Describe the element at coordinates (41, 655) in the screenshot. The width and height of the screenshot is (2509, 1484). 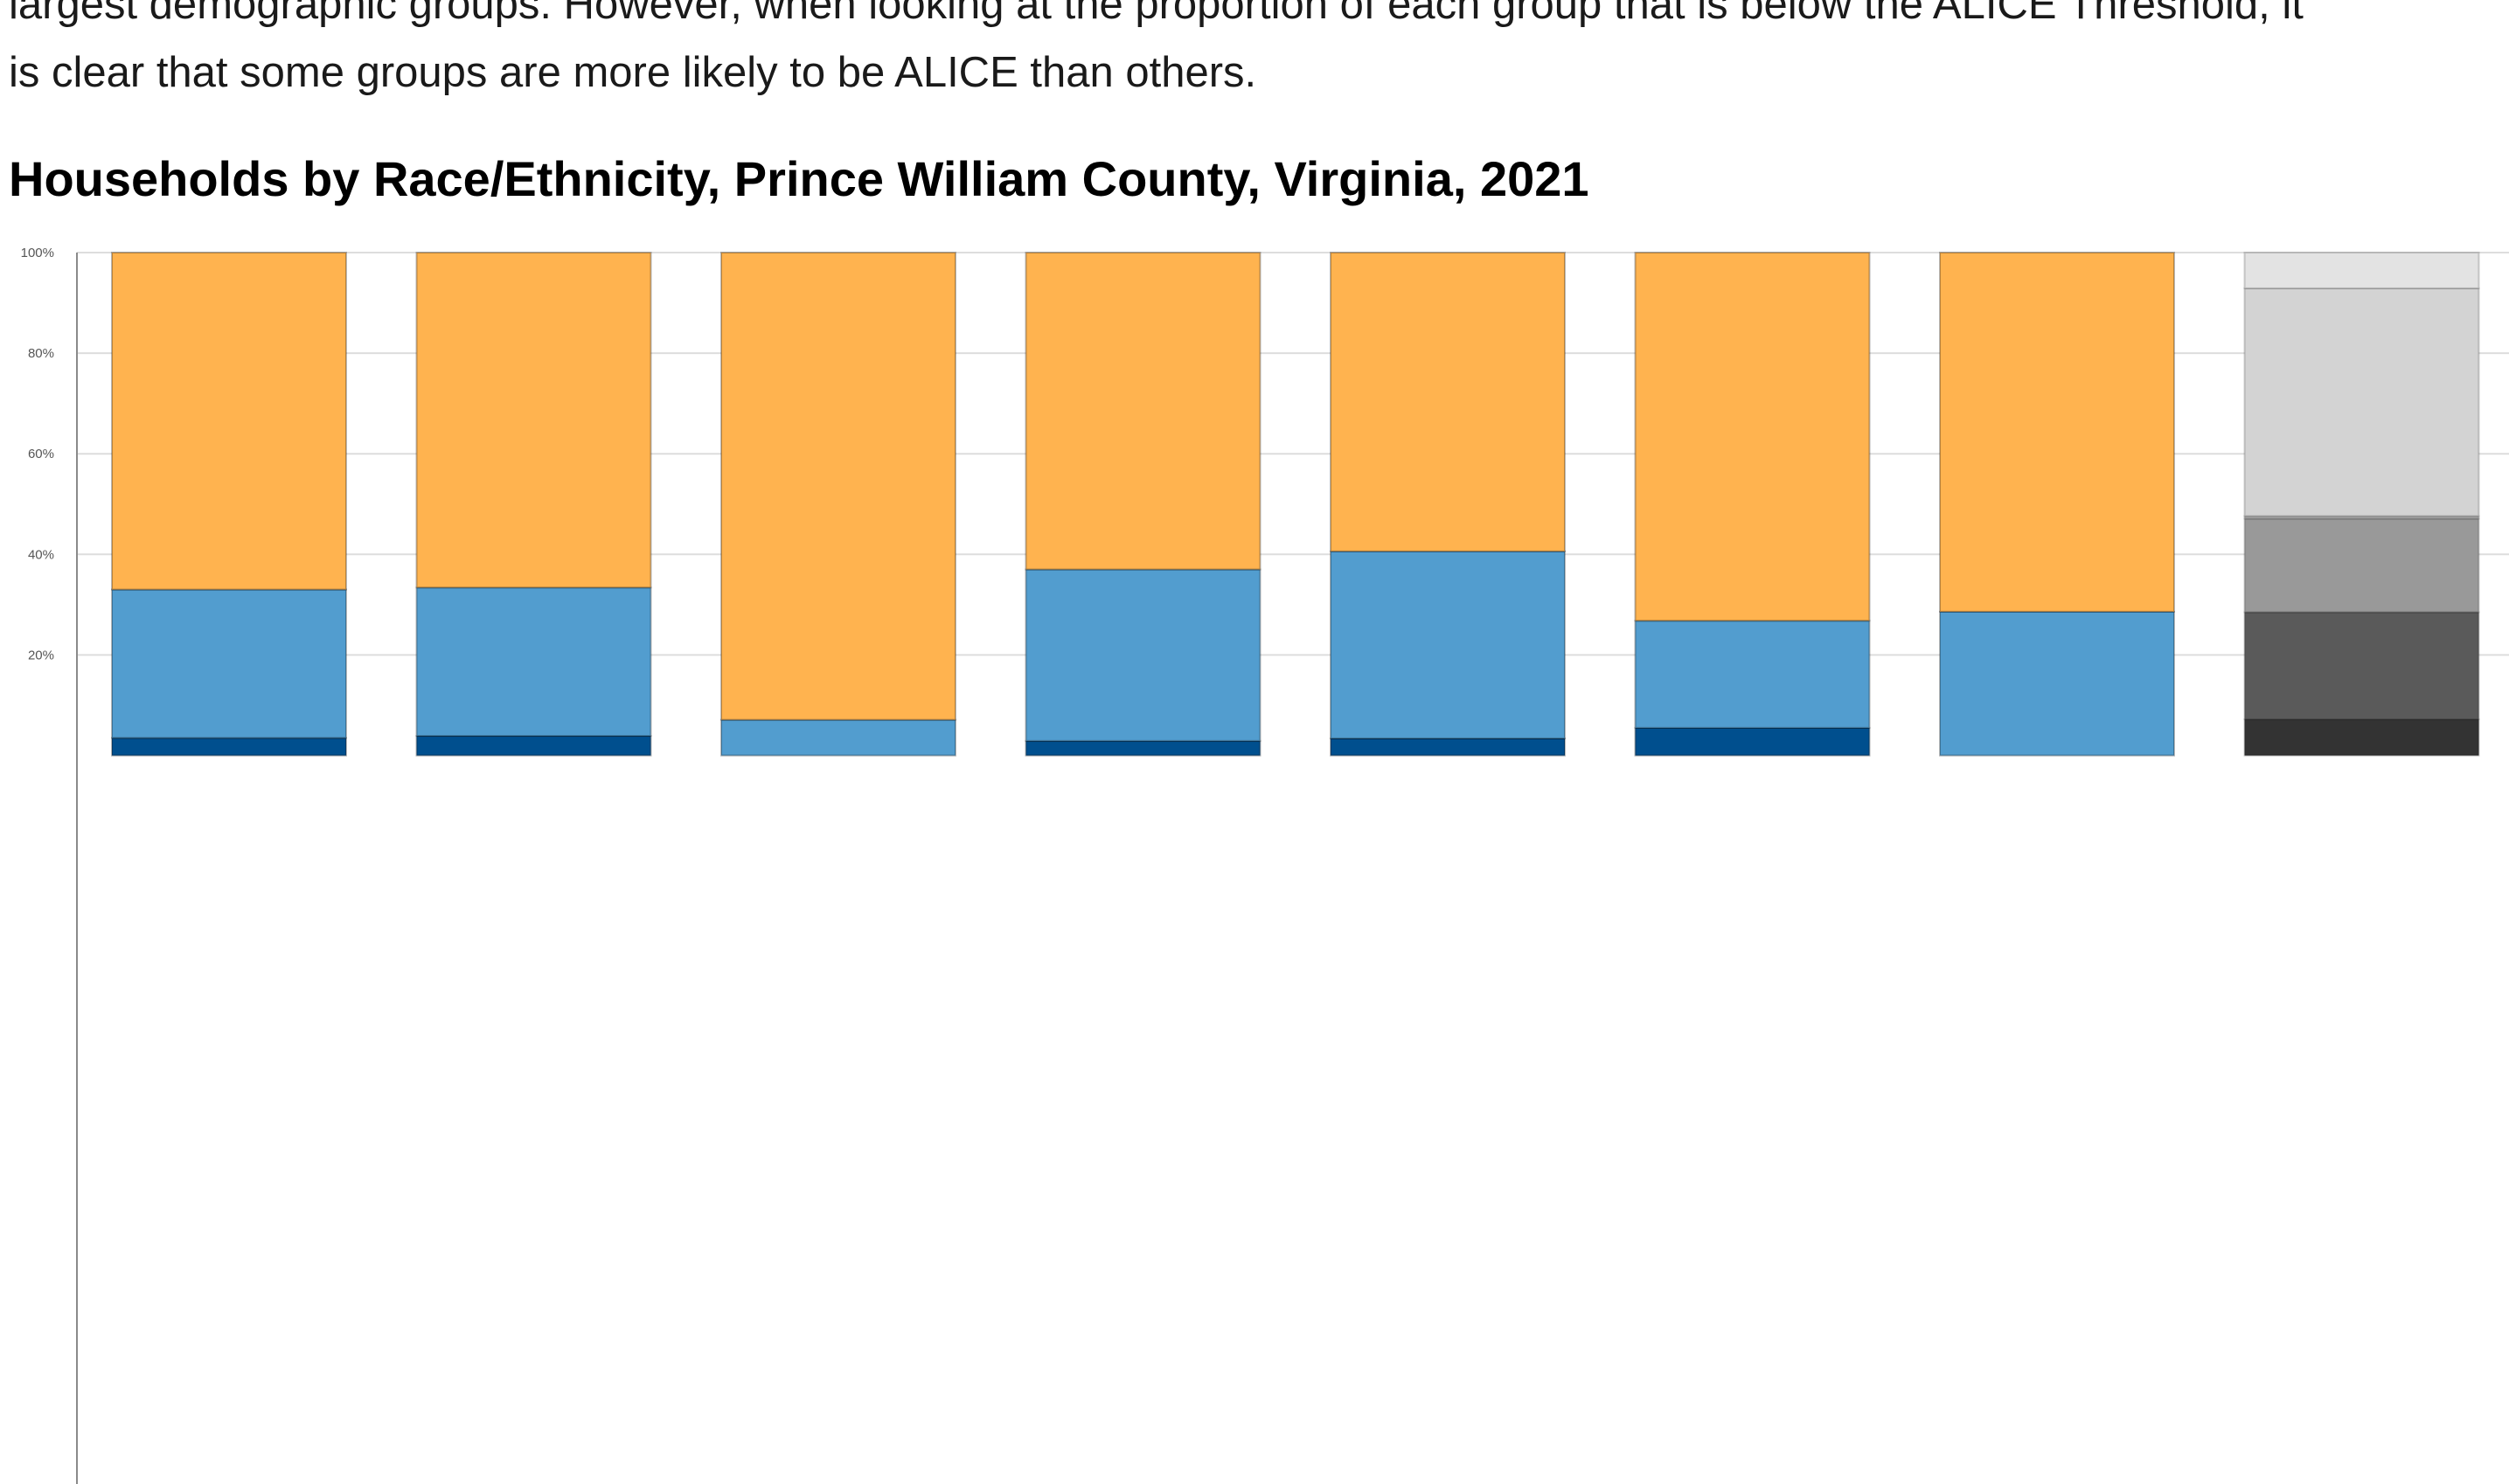
I see `y-tick-label: 20%` at that location.